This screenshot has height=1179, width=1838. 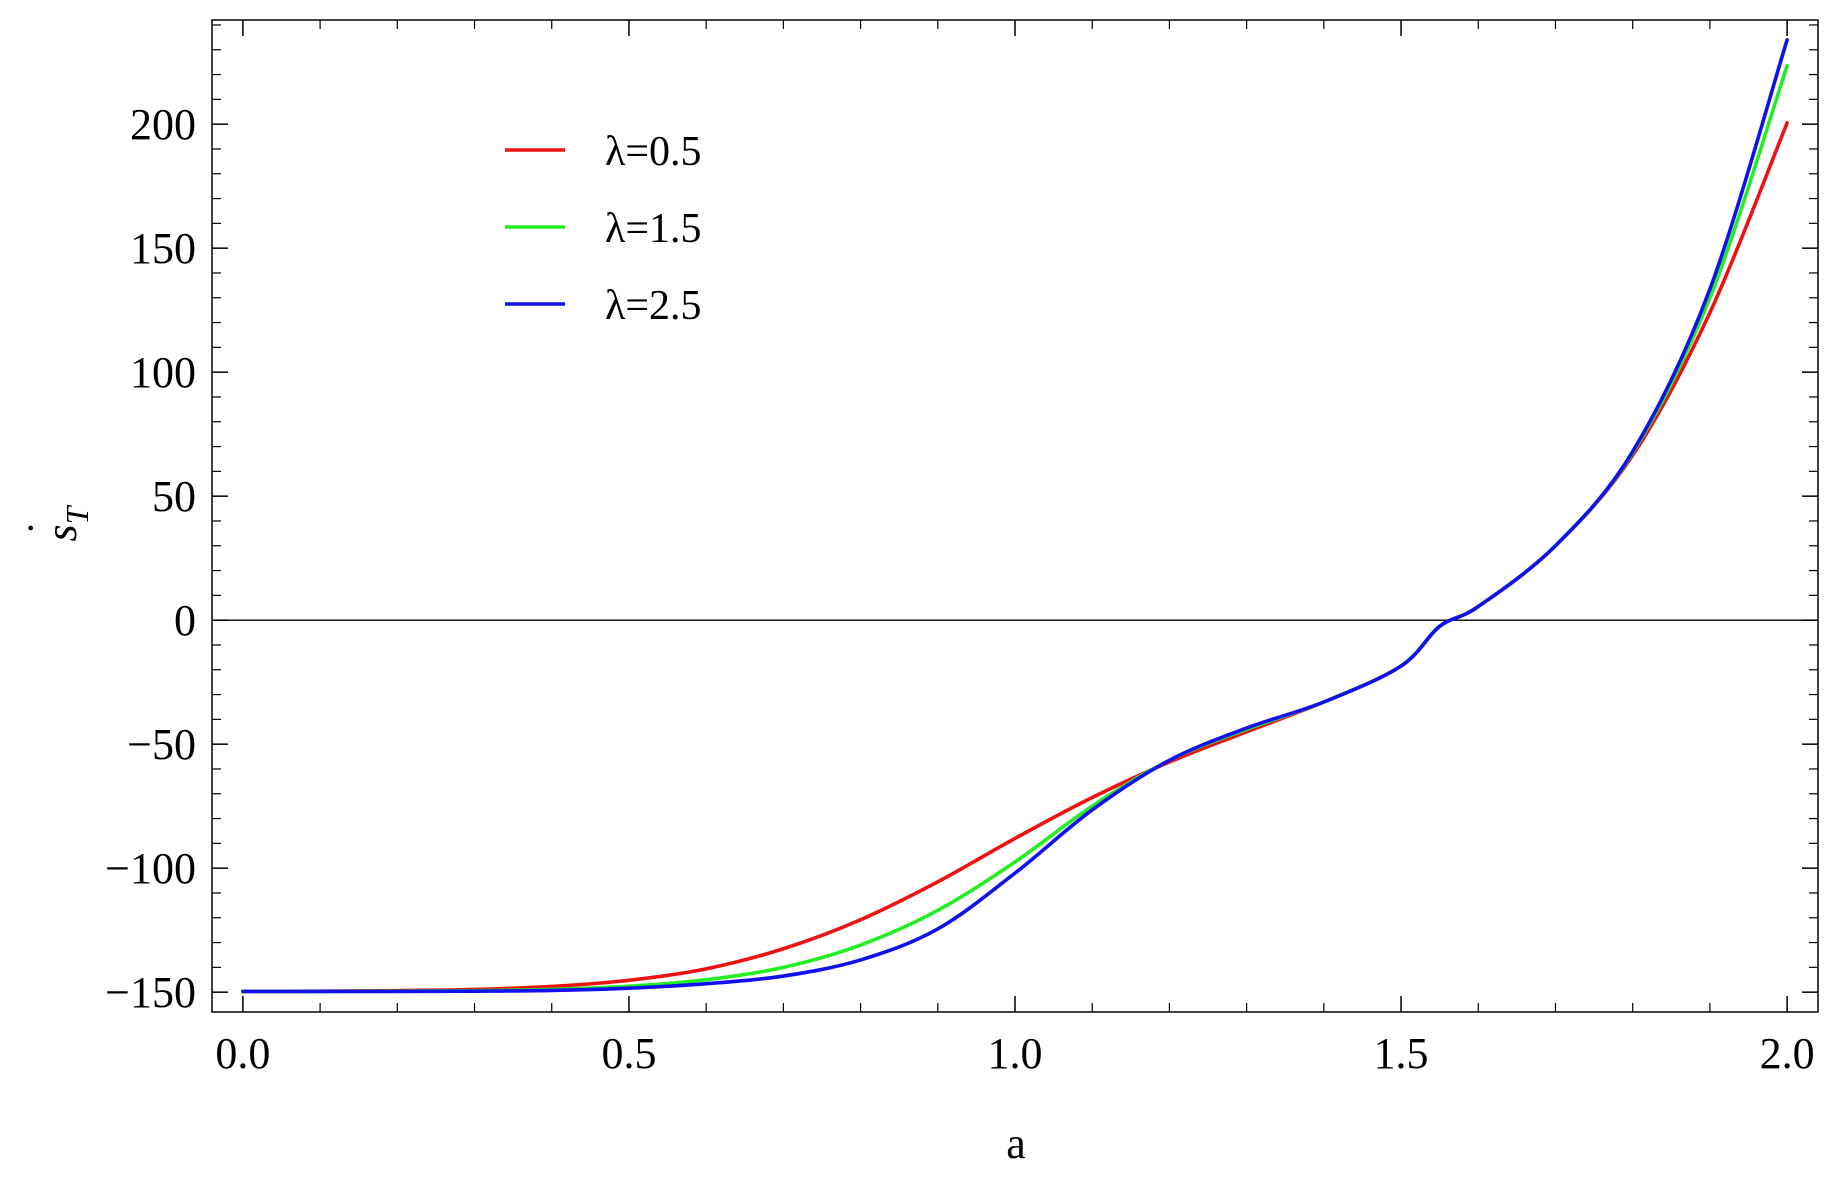 What do you see at coordinates (163, 248) in the screenshot?
I see `y-tick-label: 150` at bounding box center [163, 248].